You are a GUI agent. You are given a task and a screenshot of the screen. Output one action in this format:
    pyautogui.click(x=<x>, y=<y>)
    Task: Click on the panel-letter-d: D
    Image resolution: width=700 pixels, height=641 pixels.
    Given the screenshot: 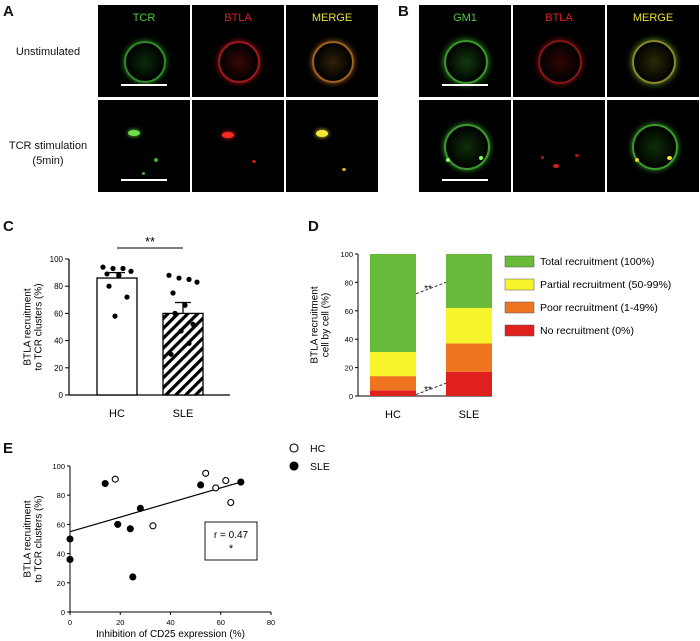 What is the action you would take?
    pyautogui.click(x=313, y=226)
    